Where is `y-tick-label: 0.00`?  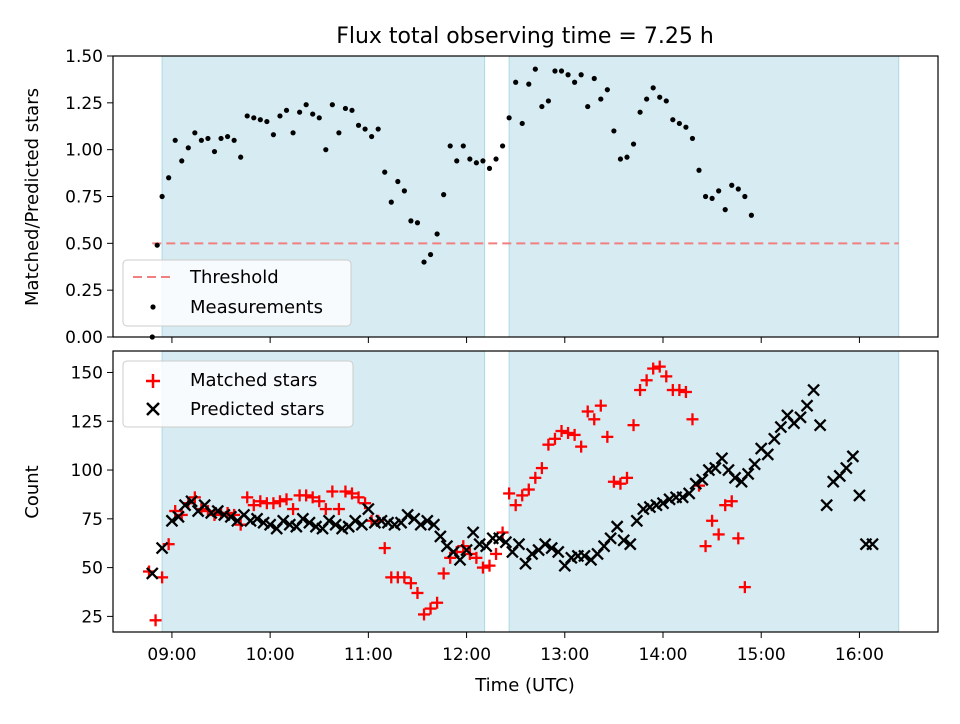
y-tick-label: 0.00 is located at coordinates (84, 338).